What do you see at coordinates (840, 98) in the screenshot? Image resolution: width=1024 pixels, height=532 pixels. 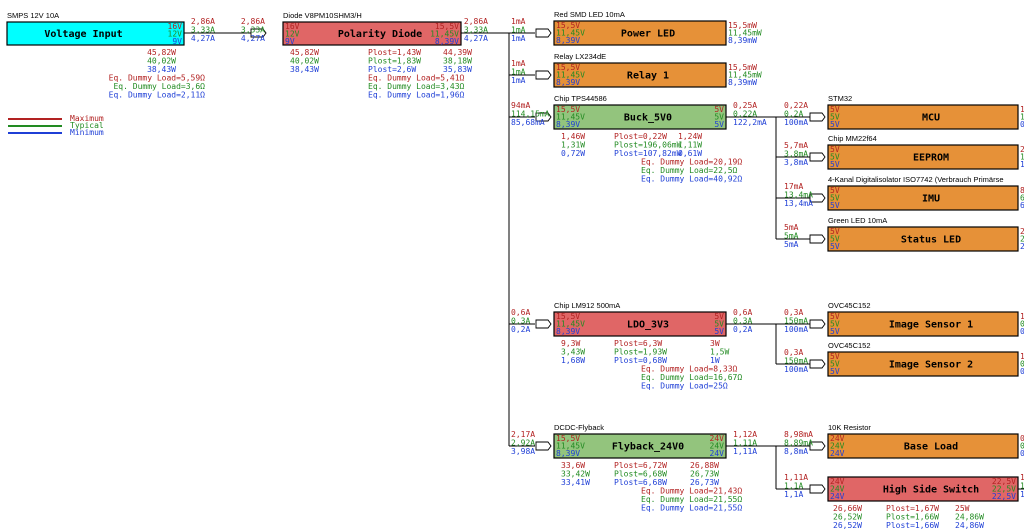 I see `block-mcu-caption: STM32` at bounding box center [840, 98].